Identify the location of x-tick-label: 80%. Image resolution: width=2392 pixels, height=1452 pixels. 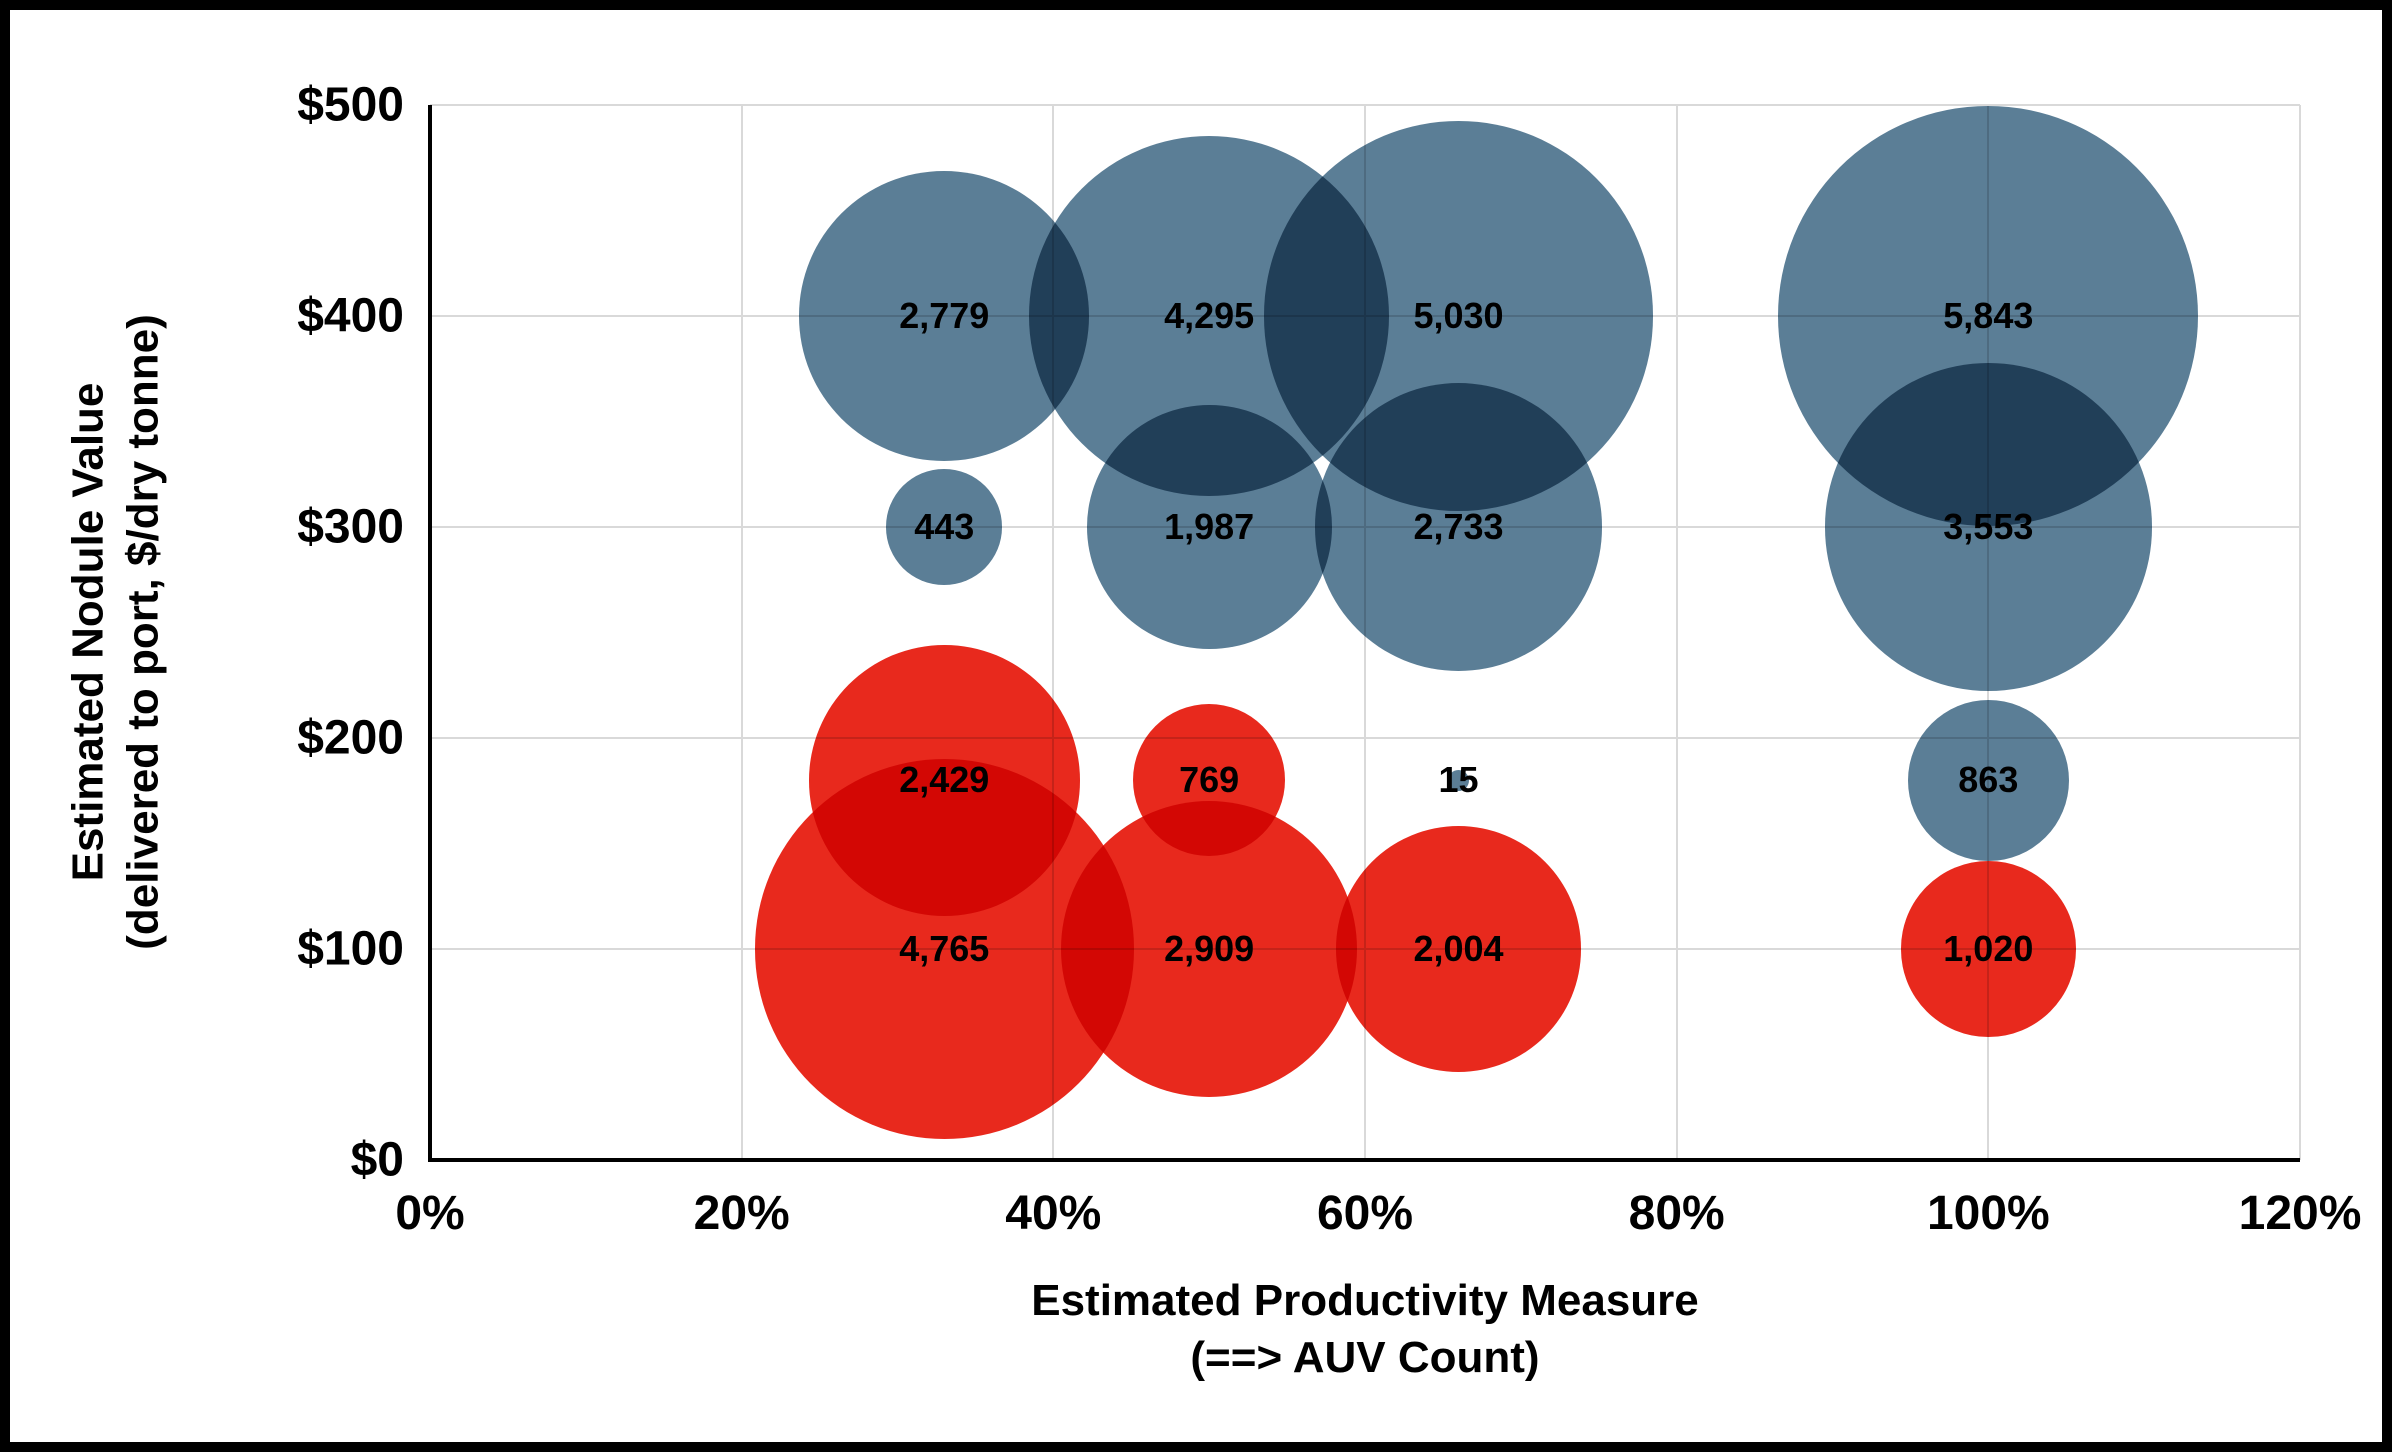
(1676, 1213).